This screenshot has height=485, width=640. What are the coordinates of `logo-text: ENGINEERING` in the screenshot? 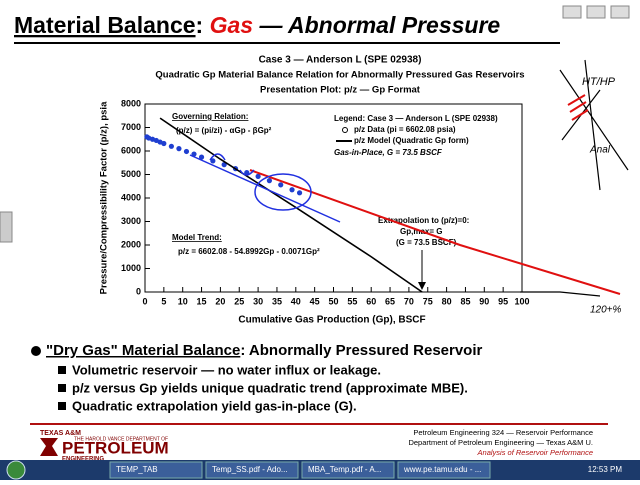 It's located at (83, 460).